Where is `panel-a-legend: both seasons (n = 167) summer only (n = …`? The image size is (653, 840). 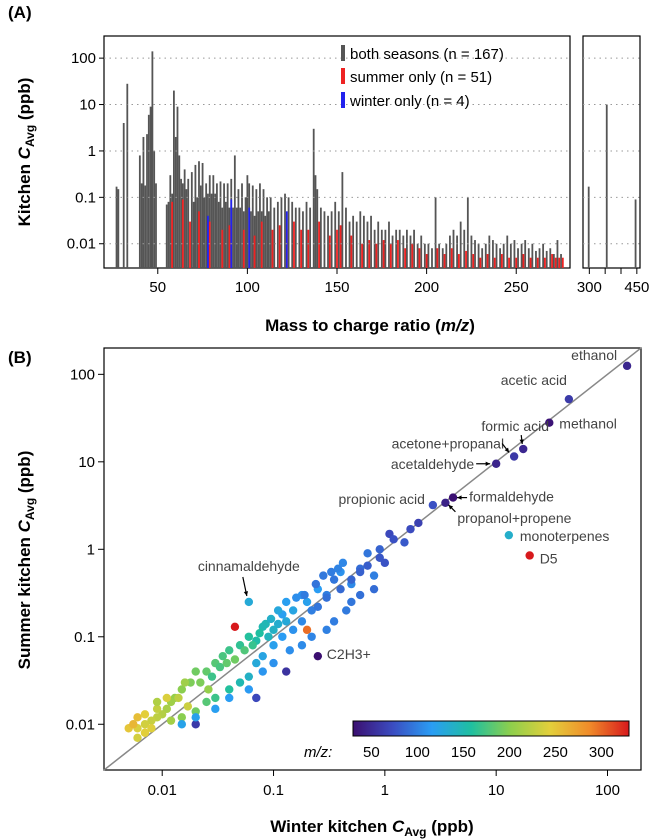 panel-a-legend: both seasons (n = 167) summer only (n = … is located at coordinates (422, 77).